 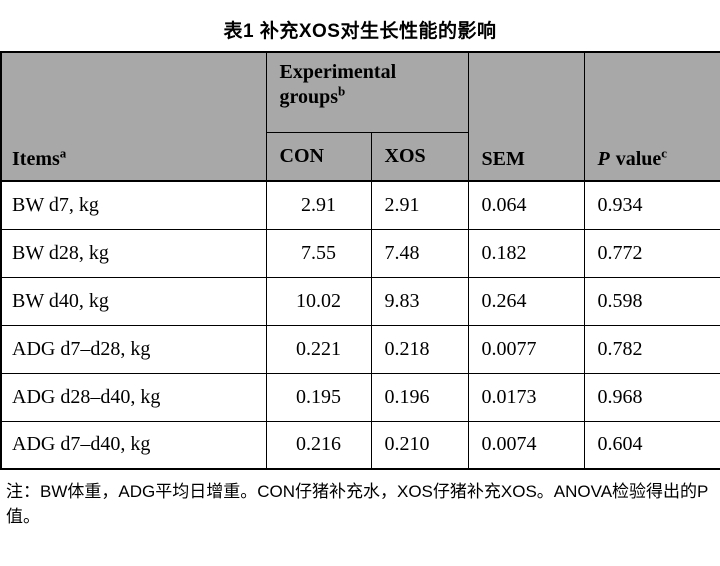 I want to click on table-row: ADG d7–d28, kg 0.221 0.218 0.0077 0.782, so click(x=360, y=349).